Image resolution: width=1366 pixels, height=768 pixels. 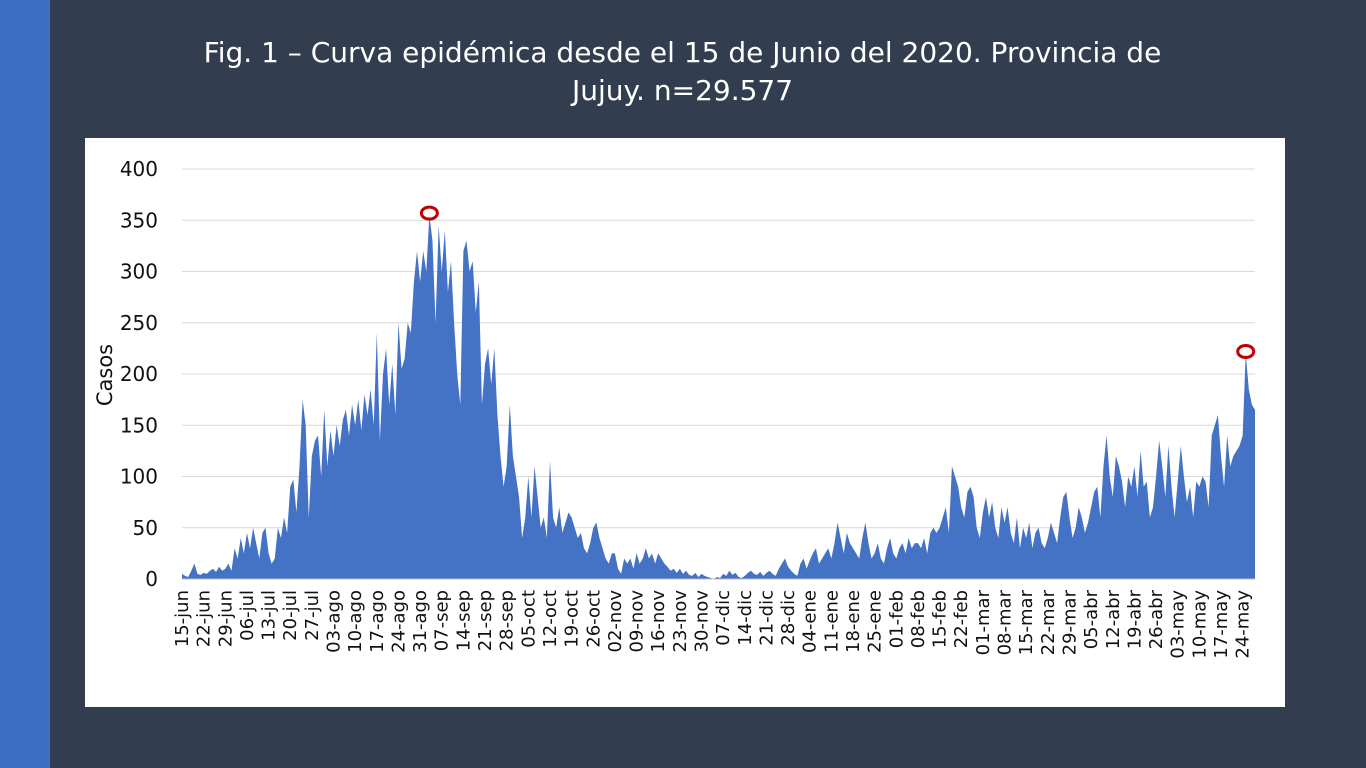 I want to click on x-tick-label: 17-ago, so click(x=377, y=621).